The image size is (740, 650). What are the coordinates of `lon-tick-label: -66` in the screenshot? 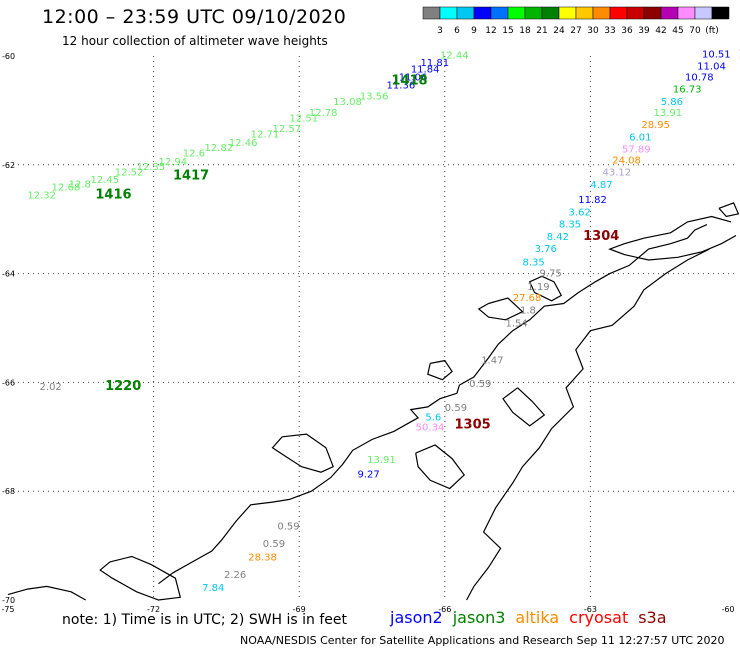 It's located at (444, 609).